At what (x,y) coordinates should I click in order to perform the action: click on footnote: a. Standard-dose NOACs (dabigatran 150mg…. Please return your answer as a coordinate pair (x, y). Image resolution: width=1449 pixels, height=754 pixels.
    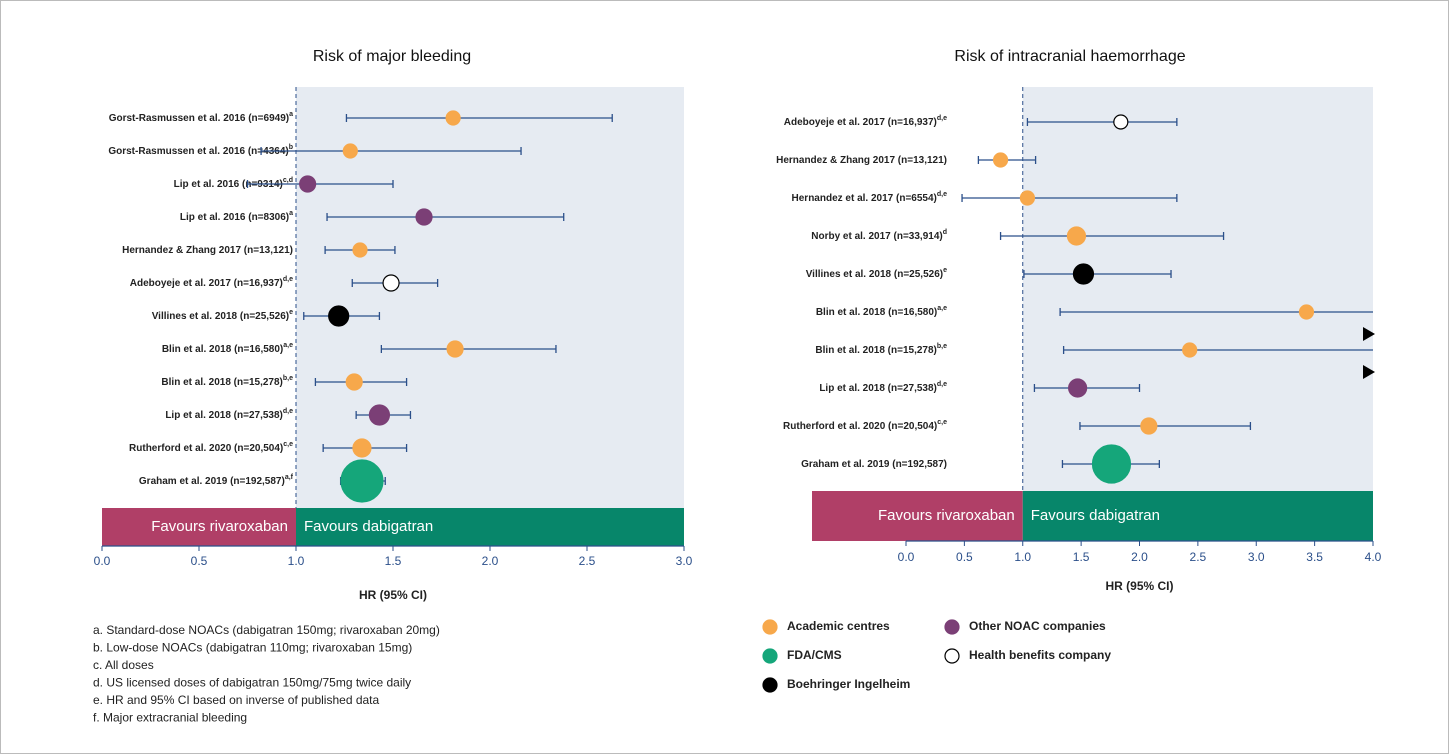
    Looking at the image, I should click on (266, 630).